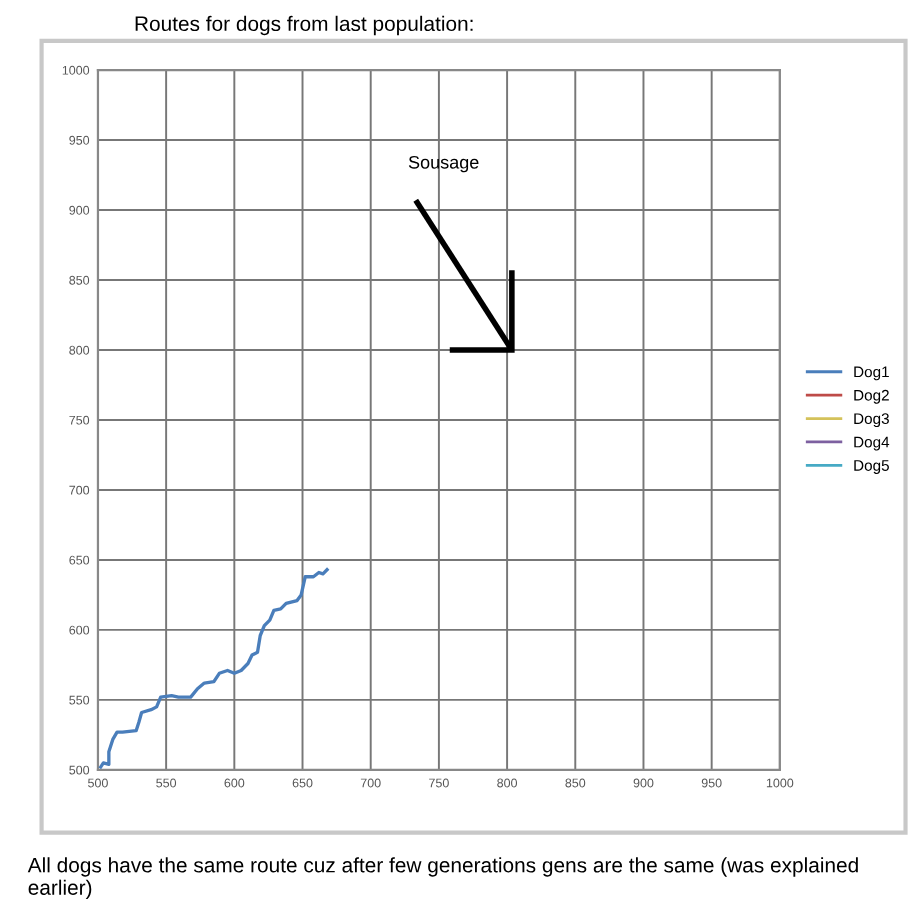 The image size is (924, 910). Describe the element at coordinates (442, 878) in the screenshot. I see `text: All dogs have the same route cuz after few generations gens are the same (was explained earlier)` at that location.